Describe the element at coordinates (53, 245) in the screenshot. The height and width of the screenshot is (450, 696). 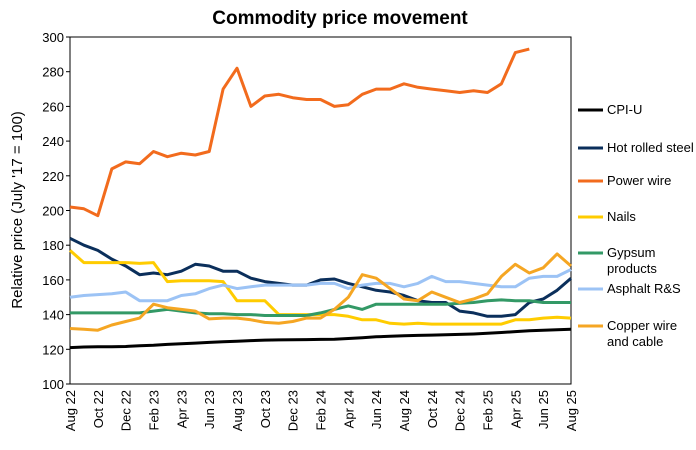
I see `y-tick-label: 180` at that location.